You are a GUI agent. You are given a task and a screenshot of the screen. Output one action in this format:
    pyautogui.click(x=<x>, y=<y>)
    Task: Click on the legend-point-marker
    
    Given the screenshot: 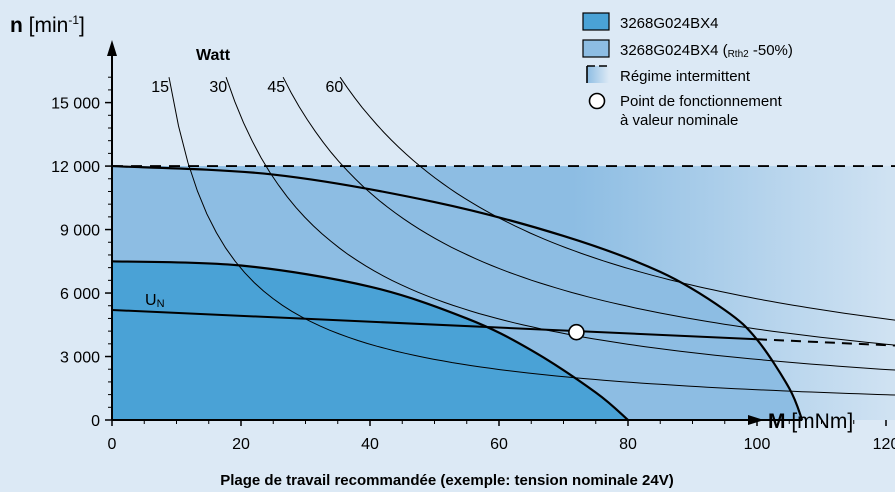 What is the action you would take?
    pyautogui.click(x=597, y=101)
    